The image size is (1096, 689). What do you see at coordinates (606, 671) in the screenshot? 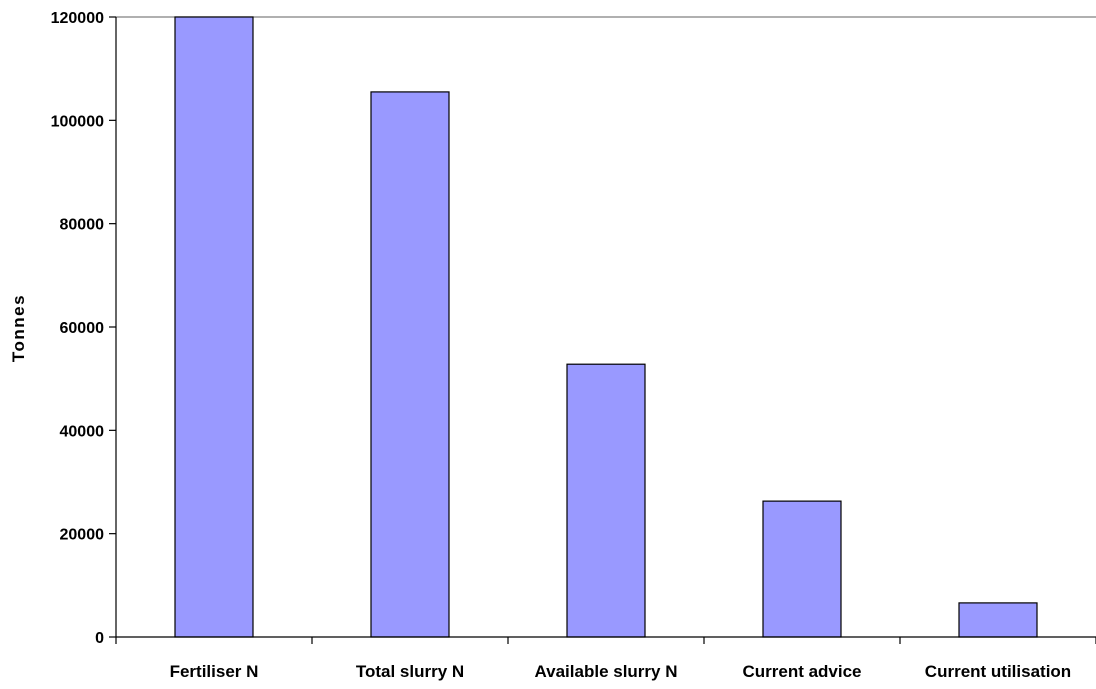
I see `x-tick-label-3: Available slurry N` at bounding box center [606, 671].